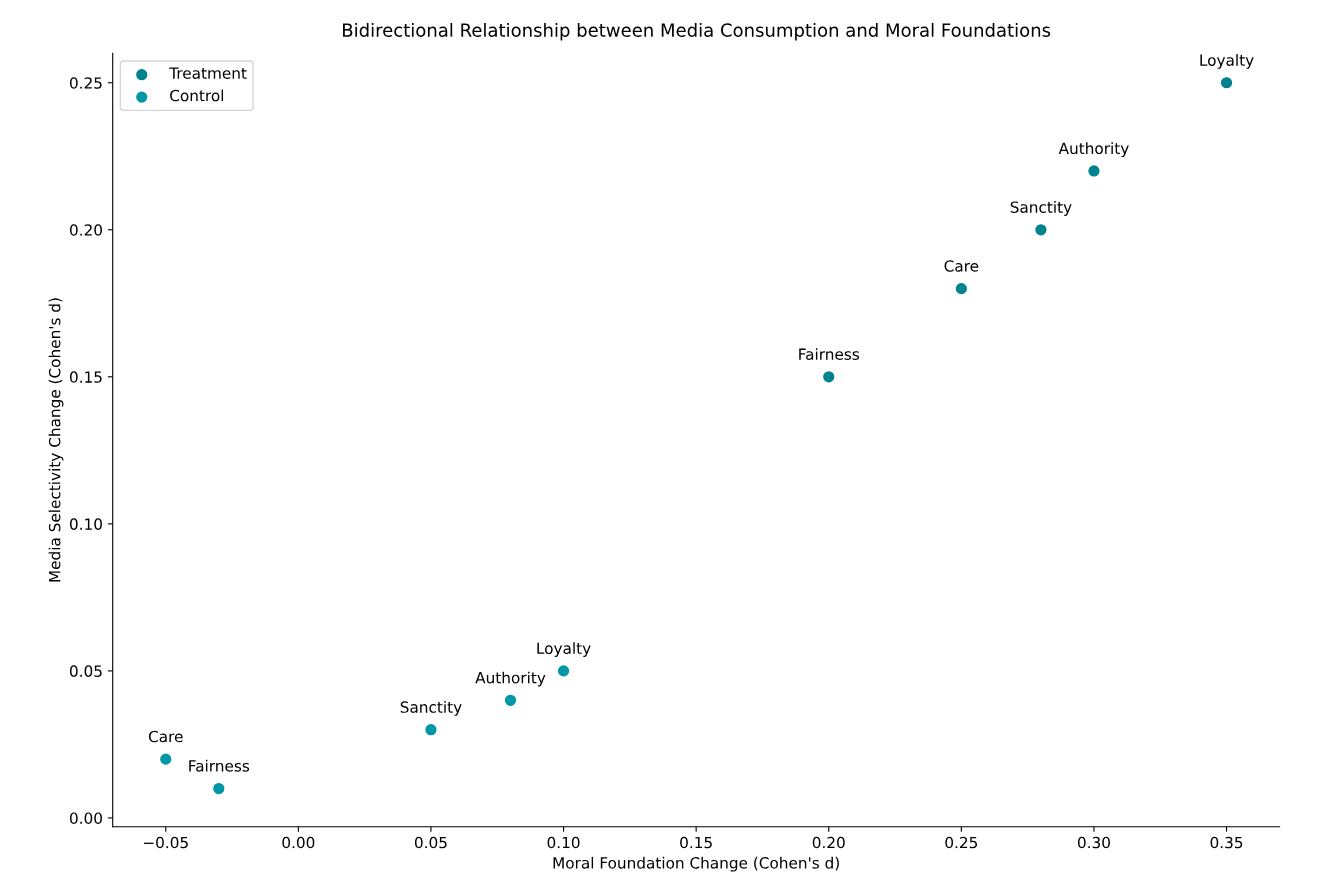  Describe the element at coordinates (563, 842) in the screenshot. I see `x-tick-label: 0.10` at that location.